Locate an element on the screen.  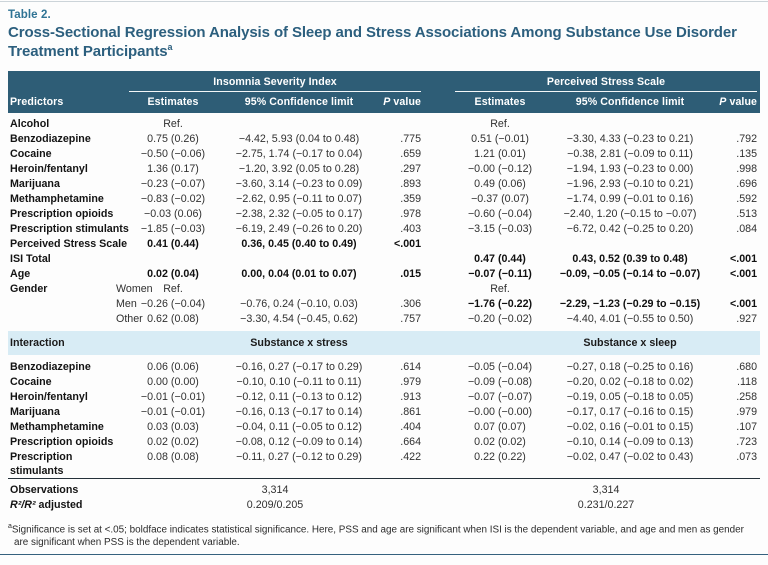
table-row: Alcohol Ref. Ref. is located at coordinates (384, 122).